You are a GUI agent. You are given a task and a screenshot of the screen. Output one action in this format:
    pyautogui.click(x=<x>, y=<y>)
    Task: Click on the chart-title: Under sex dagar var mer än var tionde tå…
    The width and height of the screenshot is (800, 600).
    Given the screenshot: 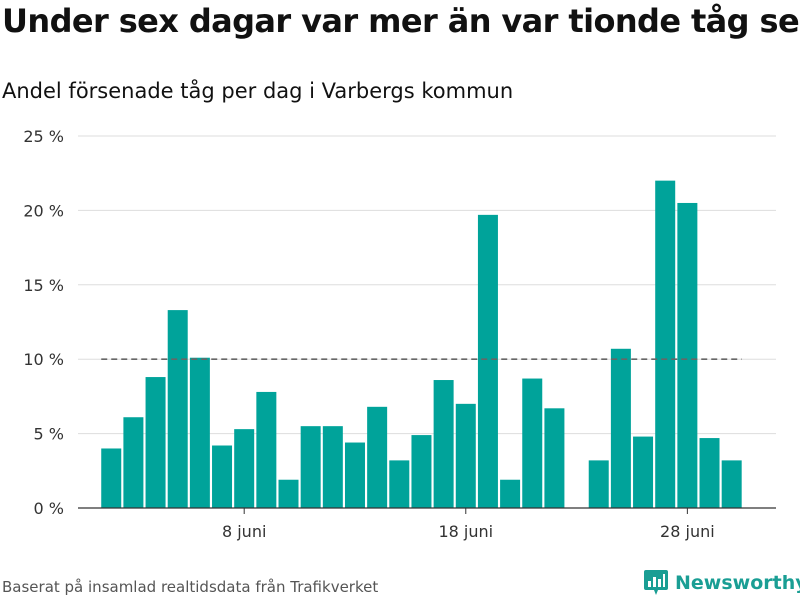 What is the action you would take?
    pyautogui.click(x=401, y=21)
    